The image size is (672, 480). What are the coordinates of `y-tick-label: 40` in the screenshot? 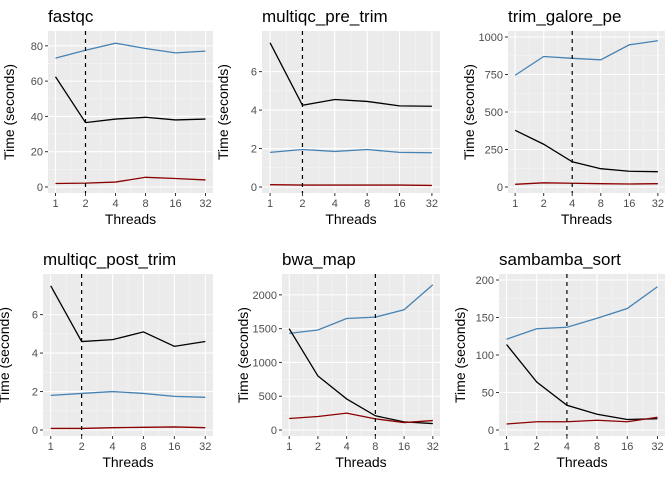 It's located at (37, 117).